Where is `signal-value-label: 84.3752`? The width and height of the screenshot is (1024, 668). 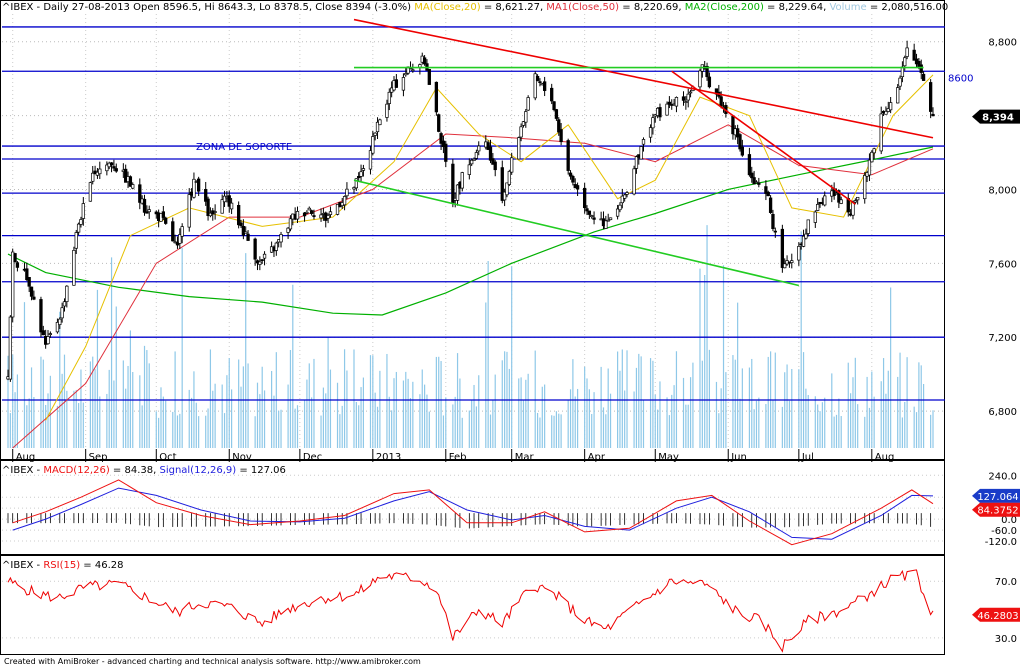
signal-value-label: 84.3752 is located at coordinates (997, 511).